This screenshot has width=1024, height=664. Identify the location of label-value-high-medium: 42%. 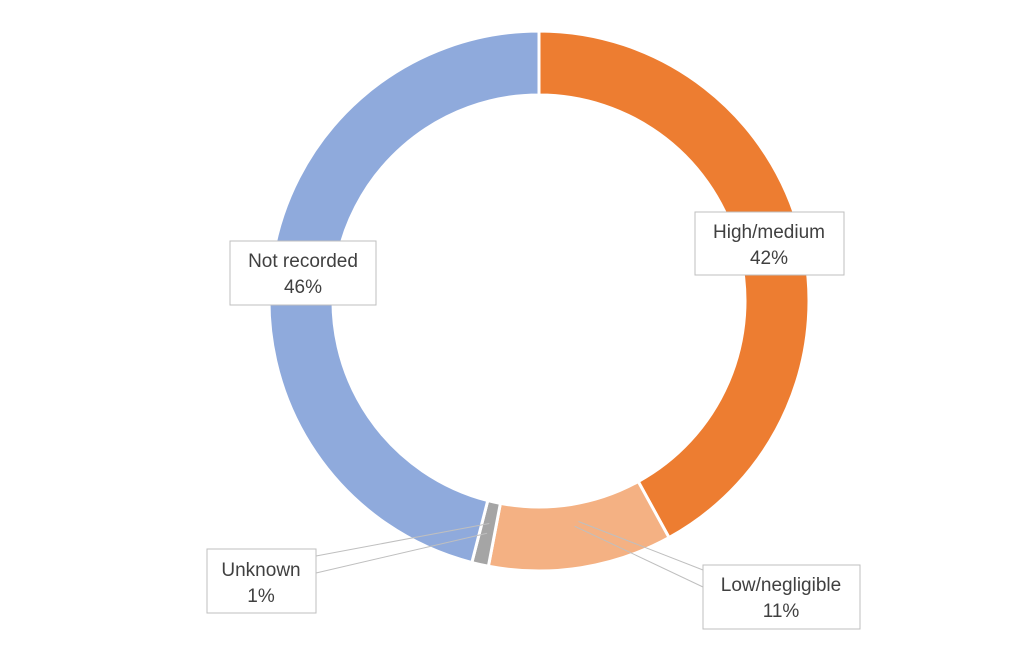
(769, 258).